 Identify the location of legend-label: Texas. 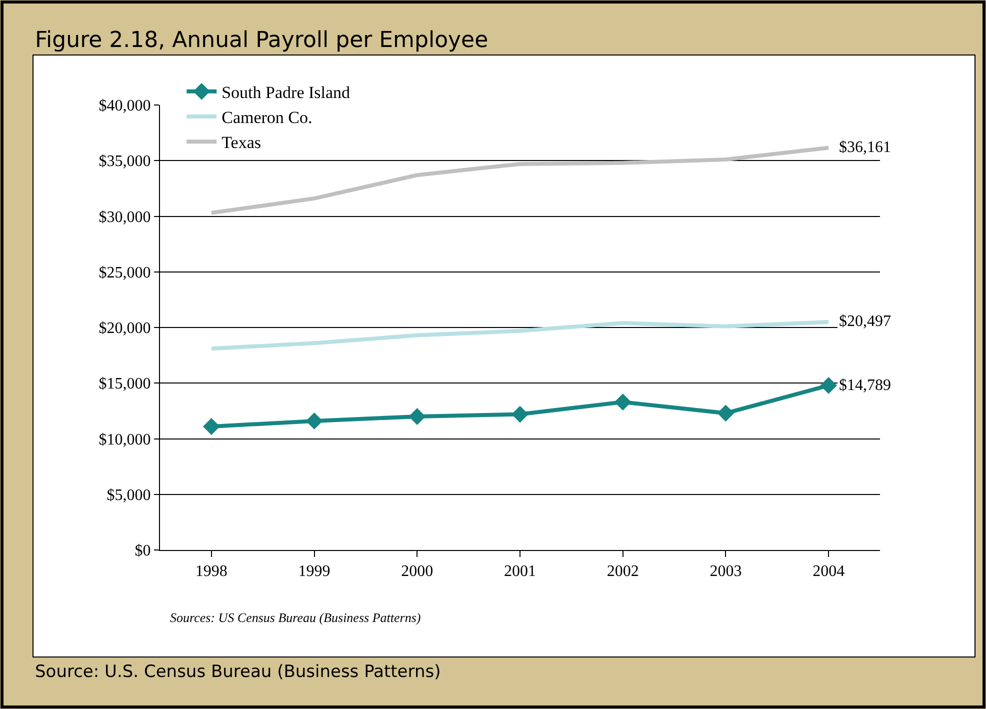
(242, 142).